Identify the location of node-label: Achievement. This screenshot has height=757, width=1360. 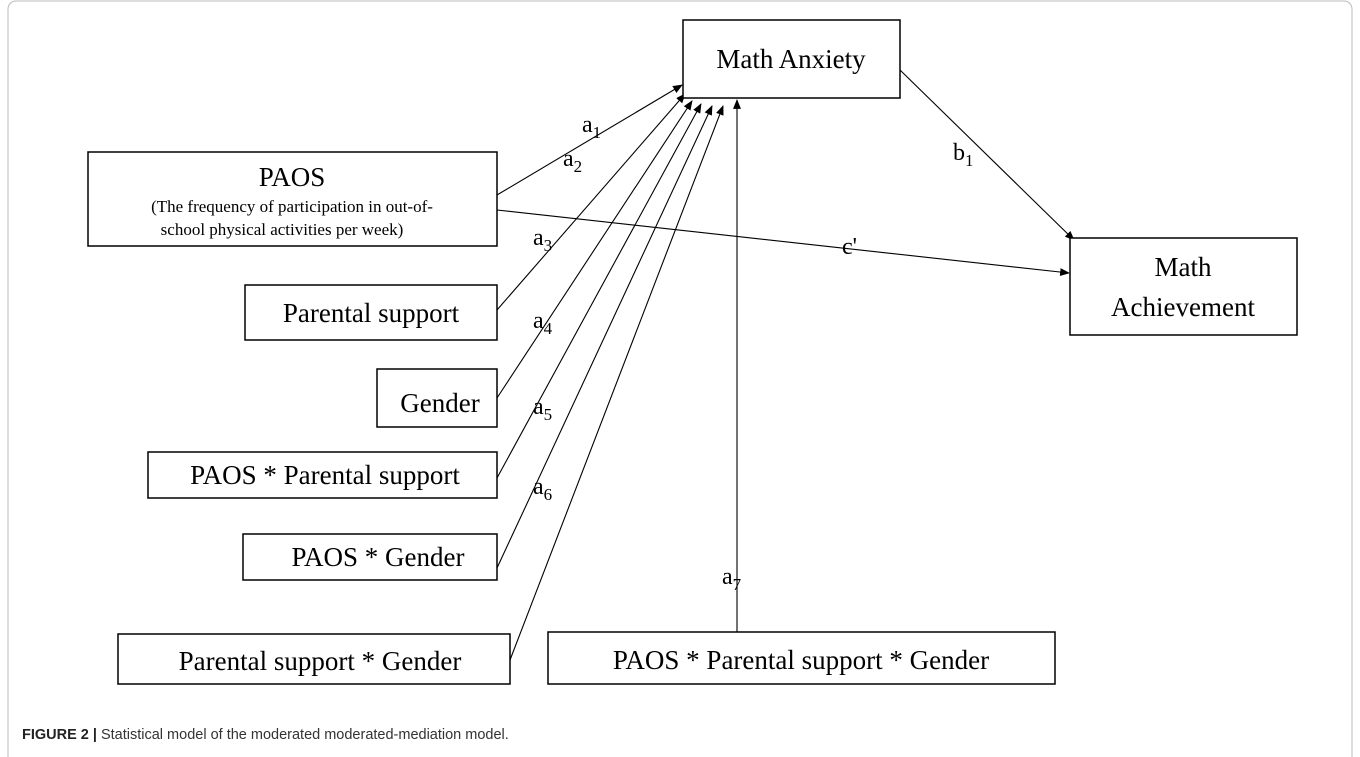
(1183, 307).